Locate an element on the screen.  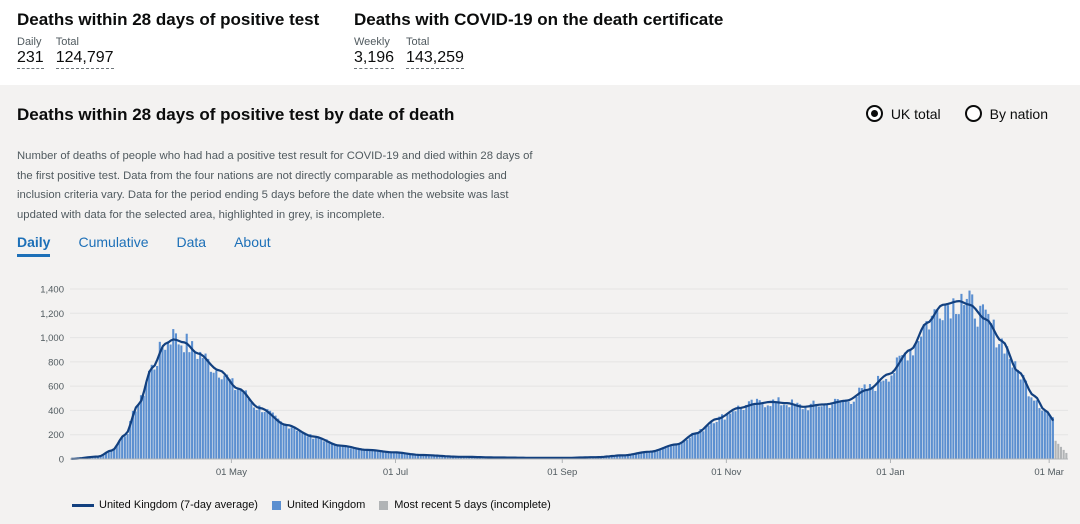
radio-unselected-icon is located at coordinates (973, 113).